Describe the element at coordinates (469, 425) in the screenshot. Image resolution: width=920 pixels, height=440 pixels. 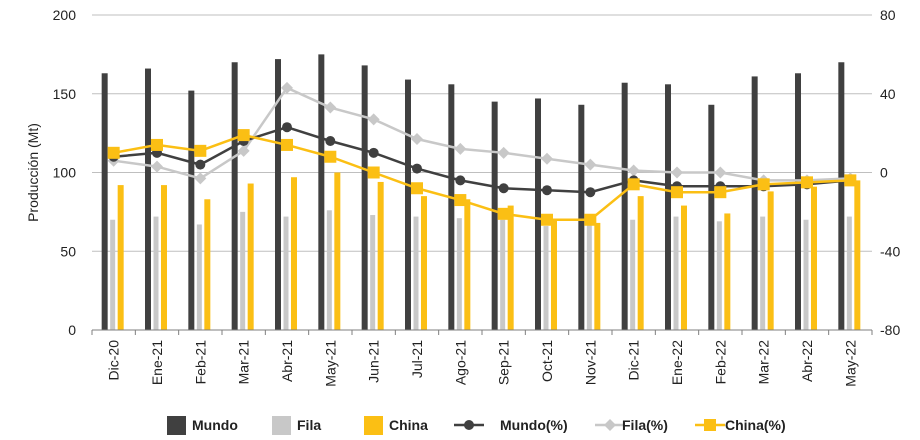
I see `legend-marker-mundo-pct` at that location.